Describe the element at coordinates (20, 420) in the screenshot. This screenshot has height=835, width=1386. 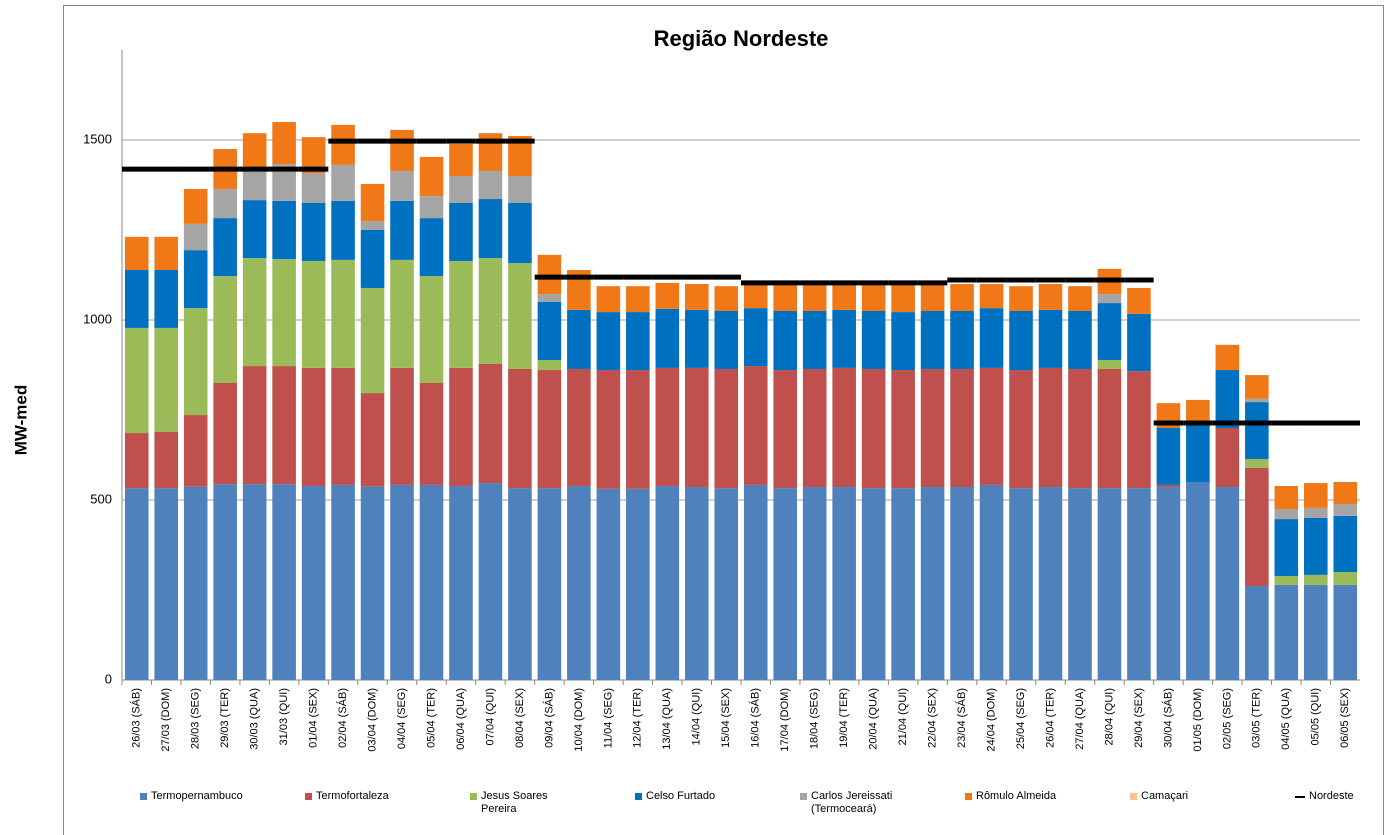
I see `y-axis-label: MW-med` at that location.